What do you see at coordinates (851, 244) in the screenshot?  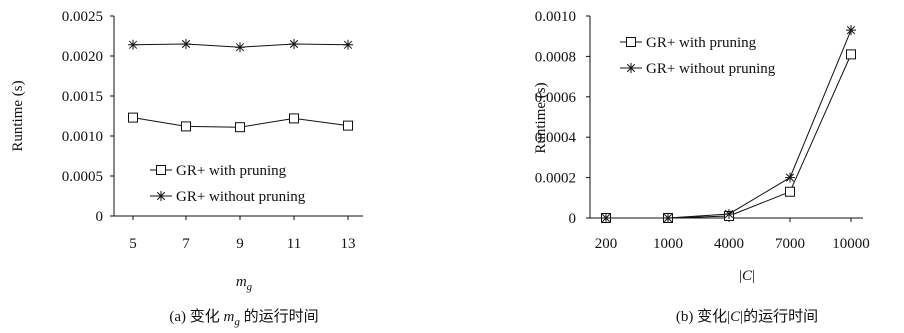 I see `x-tick-label: 10000` at bounding box center [851, 244].